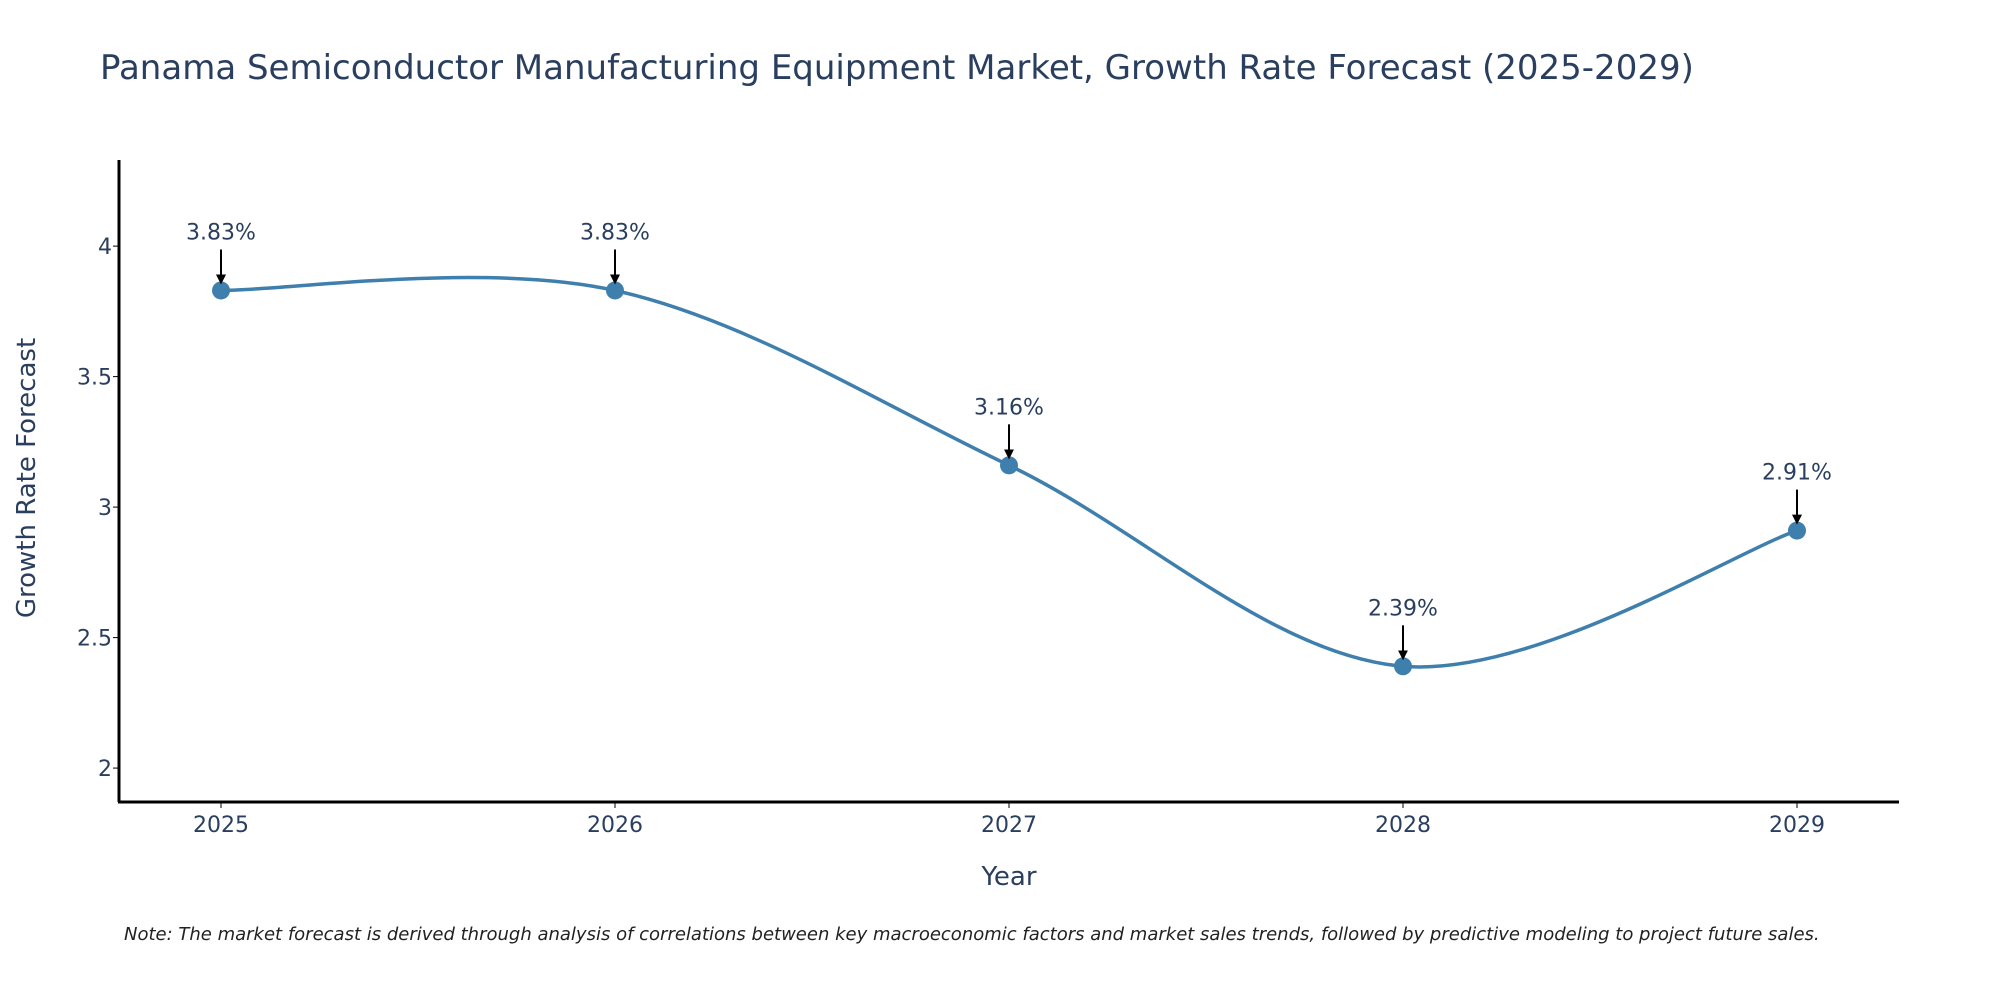  Describe the element at coordinates (105, 769) in the screenshot. I see `y-tick-label: 2` at that location.